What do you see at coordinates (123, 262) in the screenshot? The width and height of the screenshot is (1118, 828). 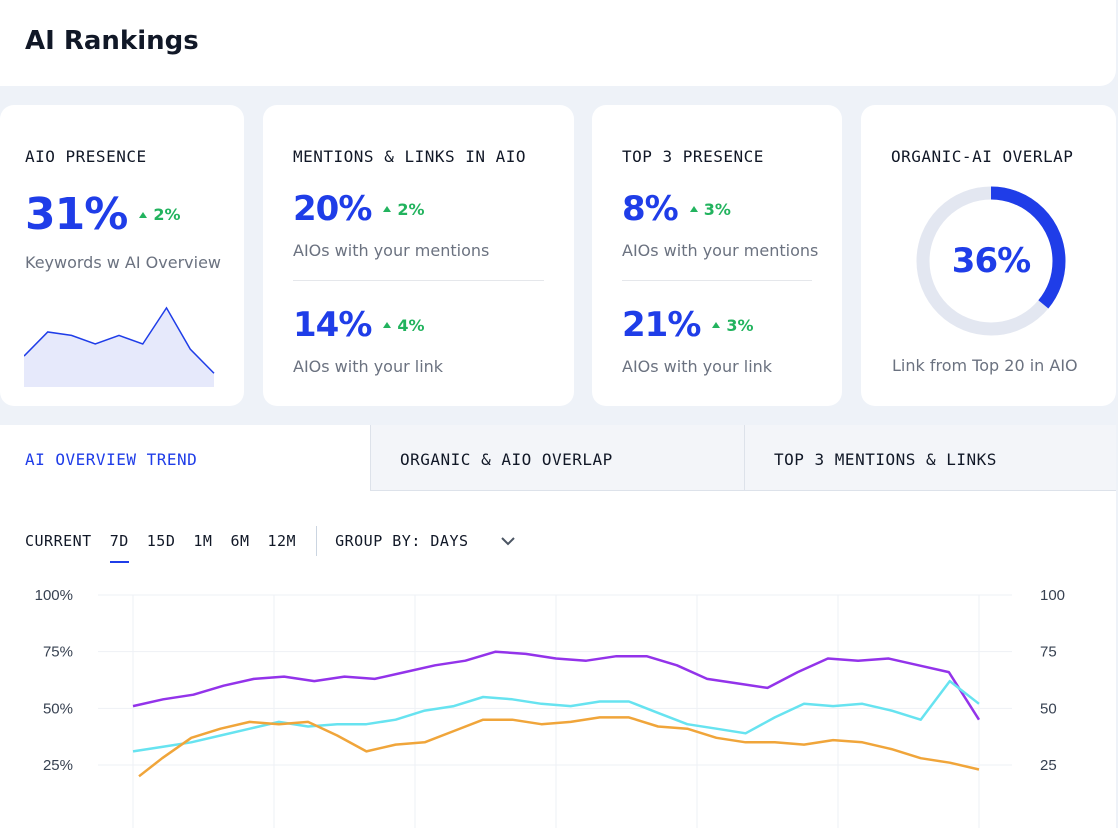 I see `aio-presence-sub: Keywords w AI Overview` at bounding box center [123, 262].